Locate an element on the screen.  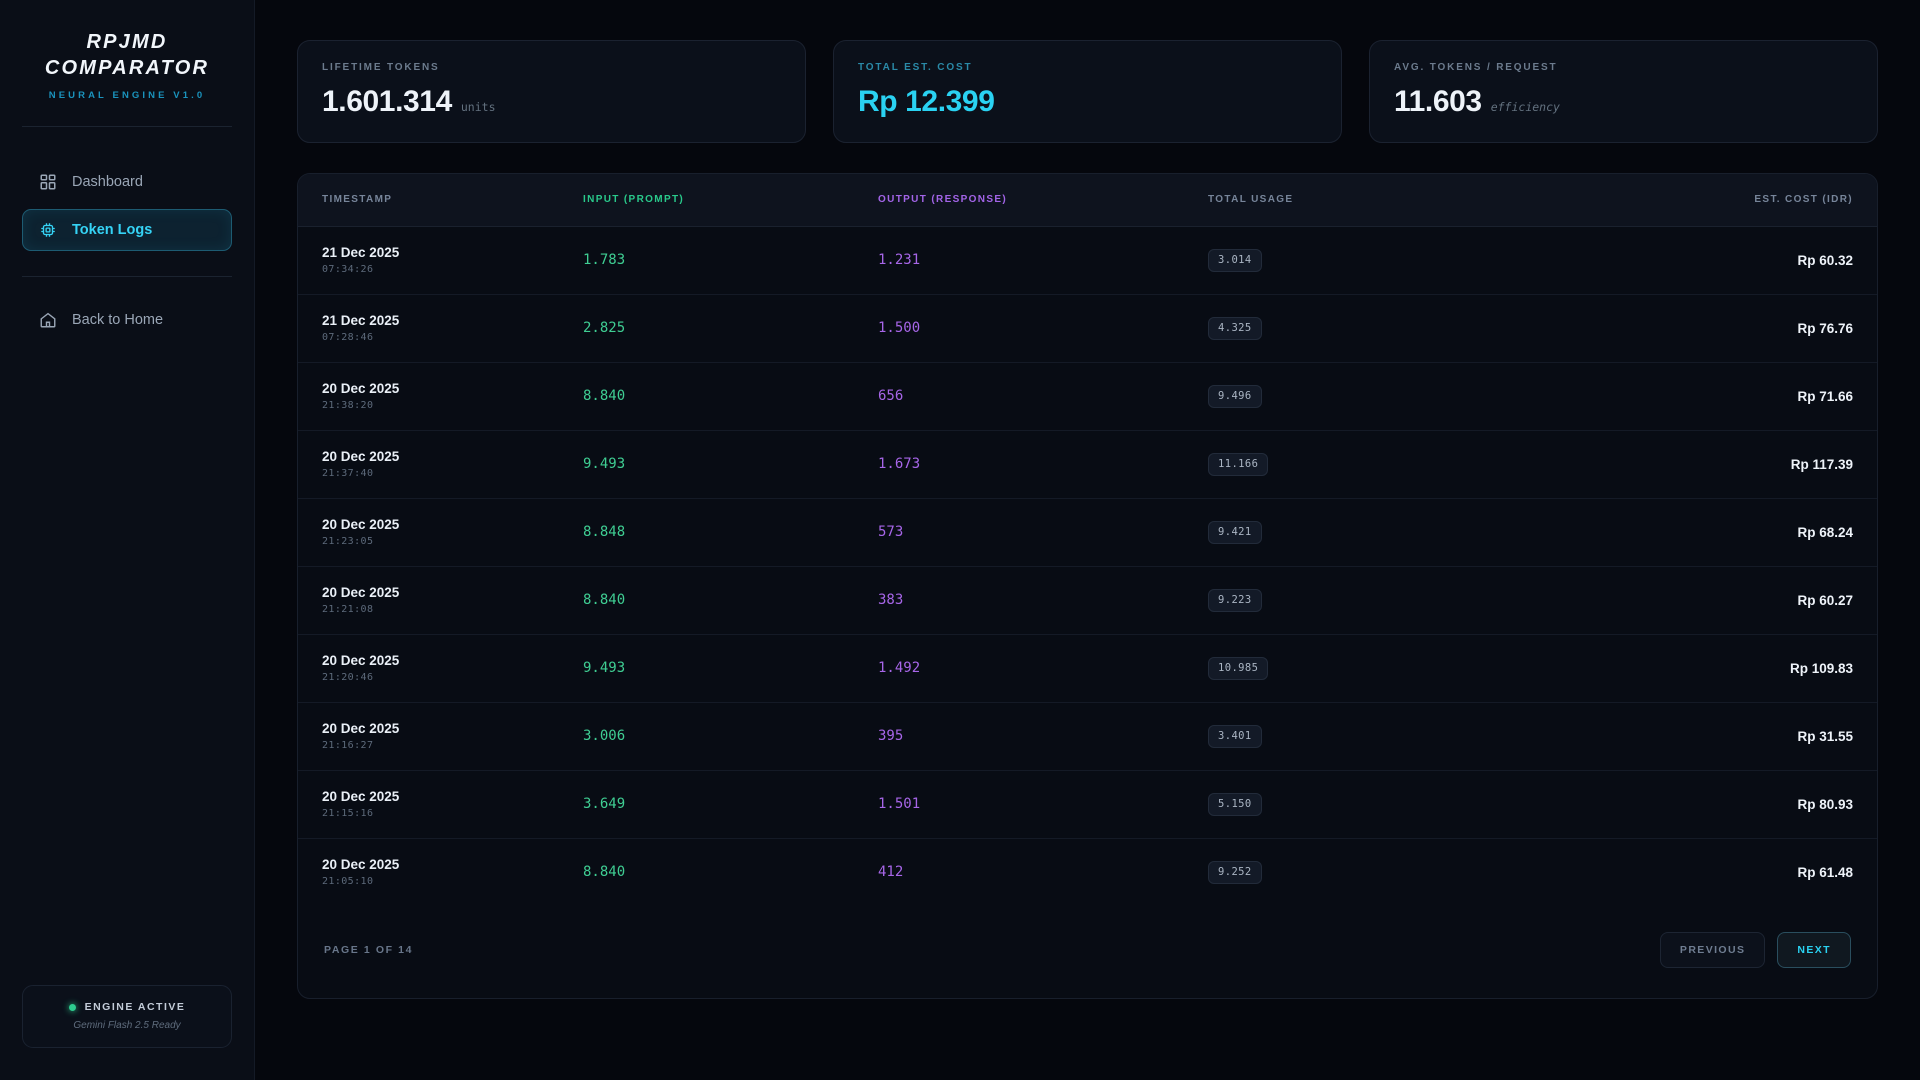
stat-card-avg-tokens-per-request: AVG. TOKENS / REQUEST 11.603 efficiency is located at coordinates (1623, 91).